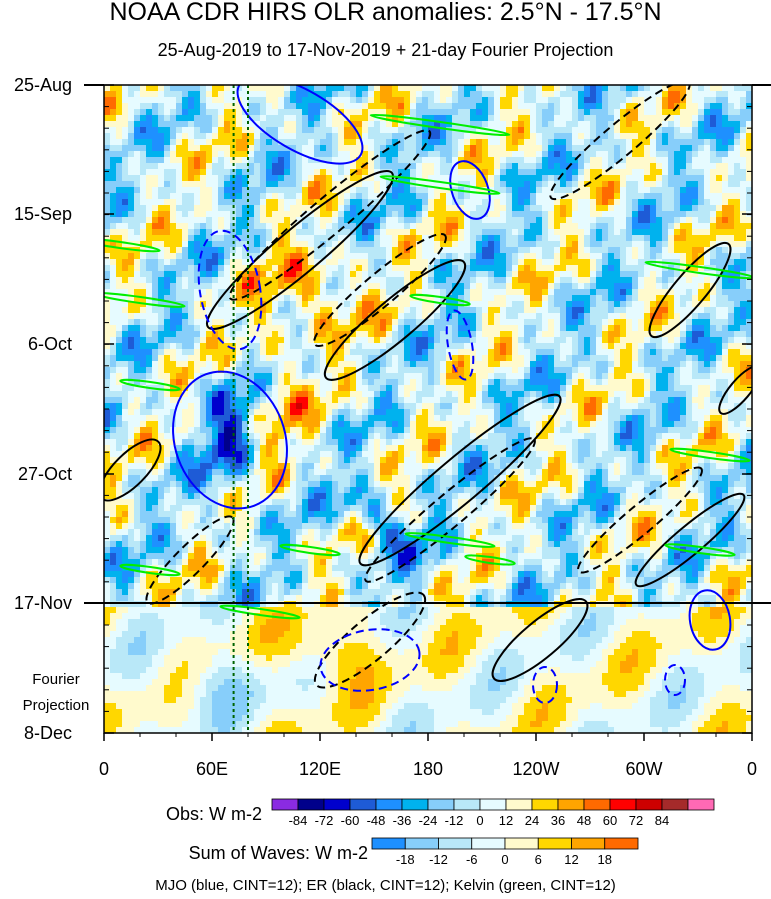 This screenshot has width=771, height=899. What do you see at coordinates (320, 769) in the screenshot?
I see `x-tick-label: 120E` at bounding box center [320, 769].